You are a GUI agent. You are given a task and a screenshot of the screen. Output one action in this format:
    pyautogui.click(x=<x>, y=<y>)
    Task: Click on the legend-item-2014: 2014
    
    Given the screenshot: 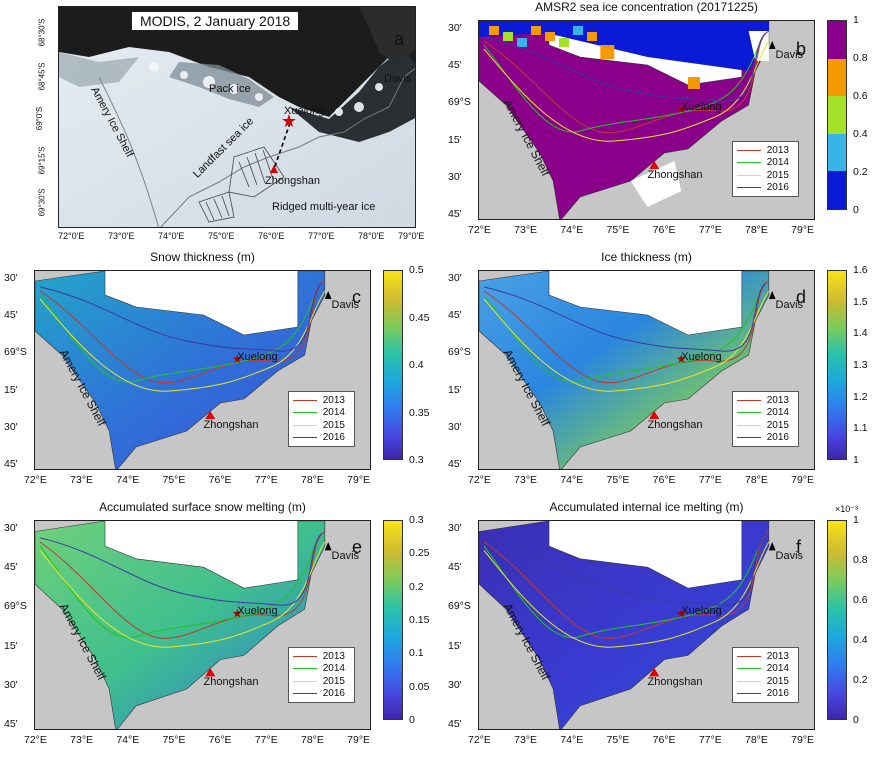 What is the action you would take?
    pyautogui.click(x=765, y=669)
    